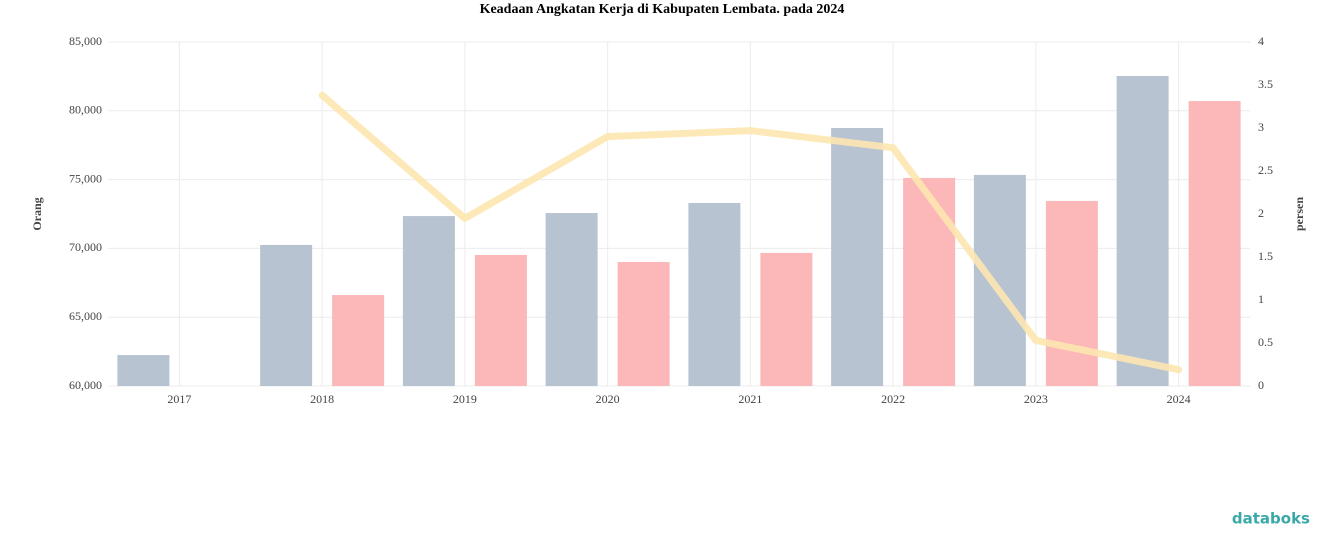 The width and height of the screenshot is (1324, 547). What do you see at coordinates (85, 247) in the screenshot?
I see `y-tick-label: 70,000` at bounding box center [85, 247].